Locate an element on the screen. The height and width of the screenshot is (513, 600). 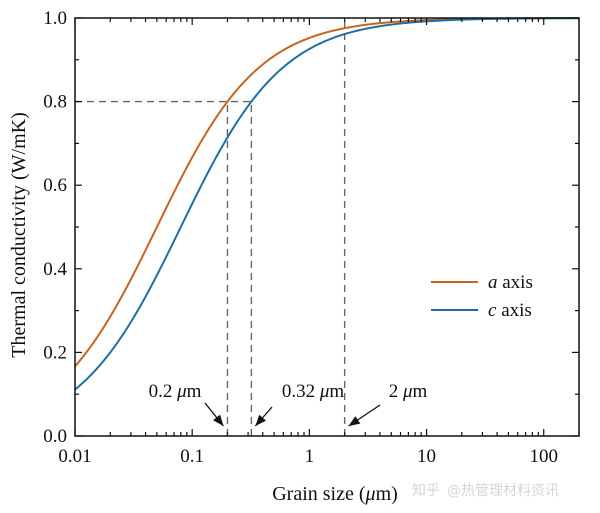
x-tick-label: 0.01 is located at coordinates (74, 456).